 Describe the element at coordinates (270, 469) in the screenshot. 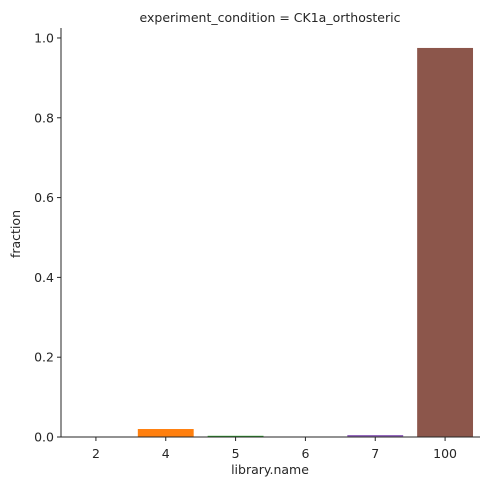

I see `x-axis-label: library.name` at that location.